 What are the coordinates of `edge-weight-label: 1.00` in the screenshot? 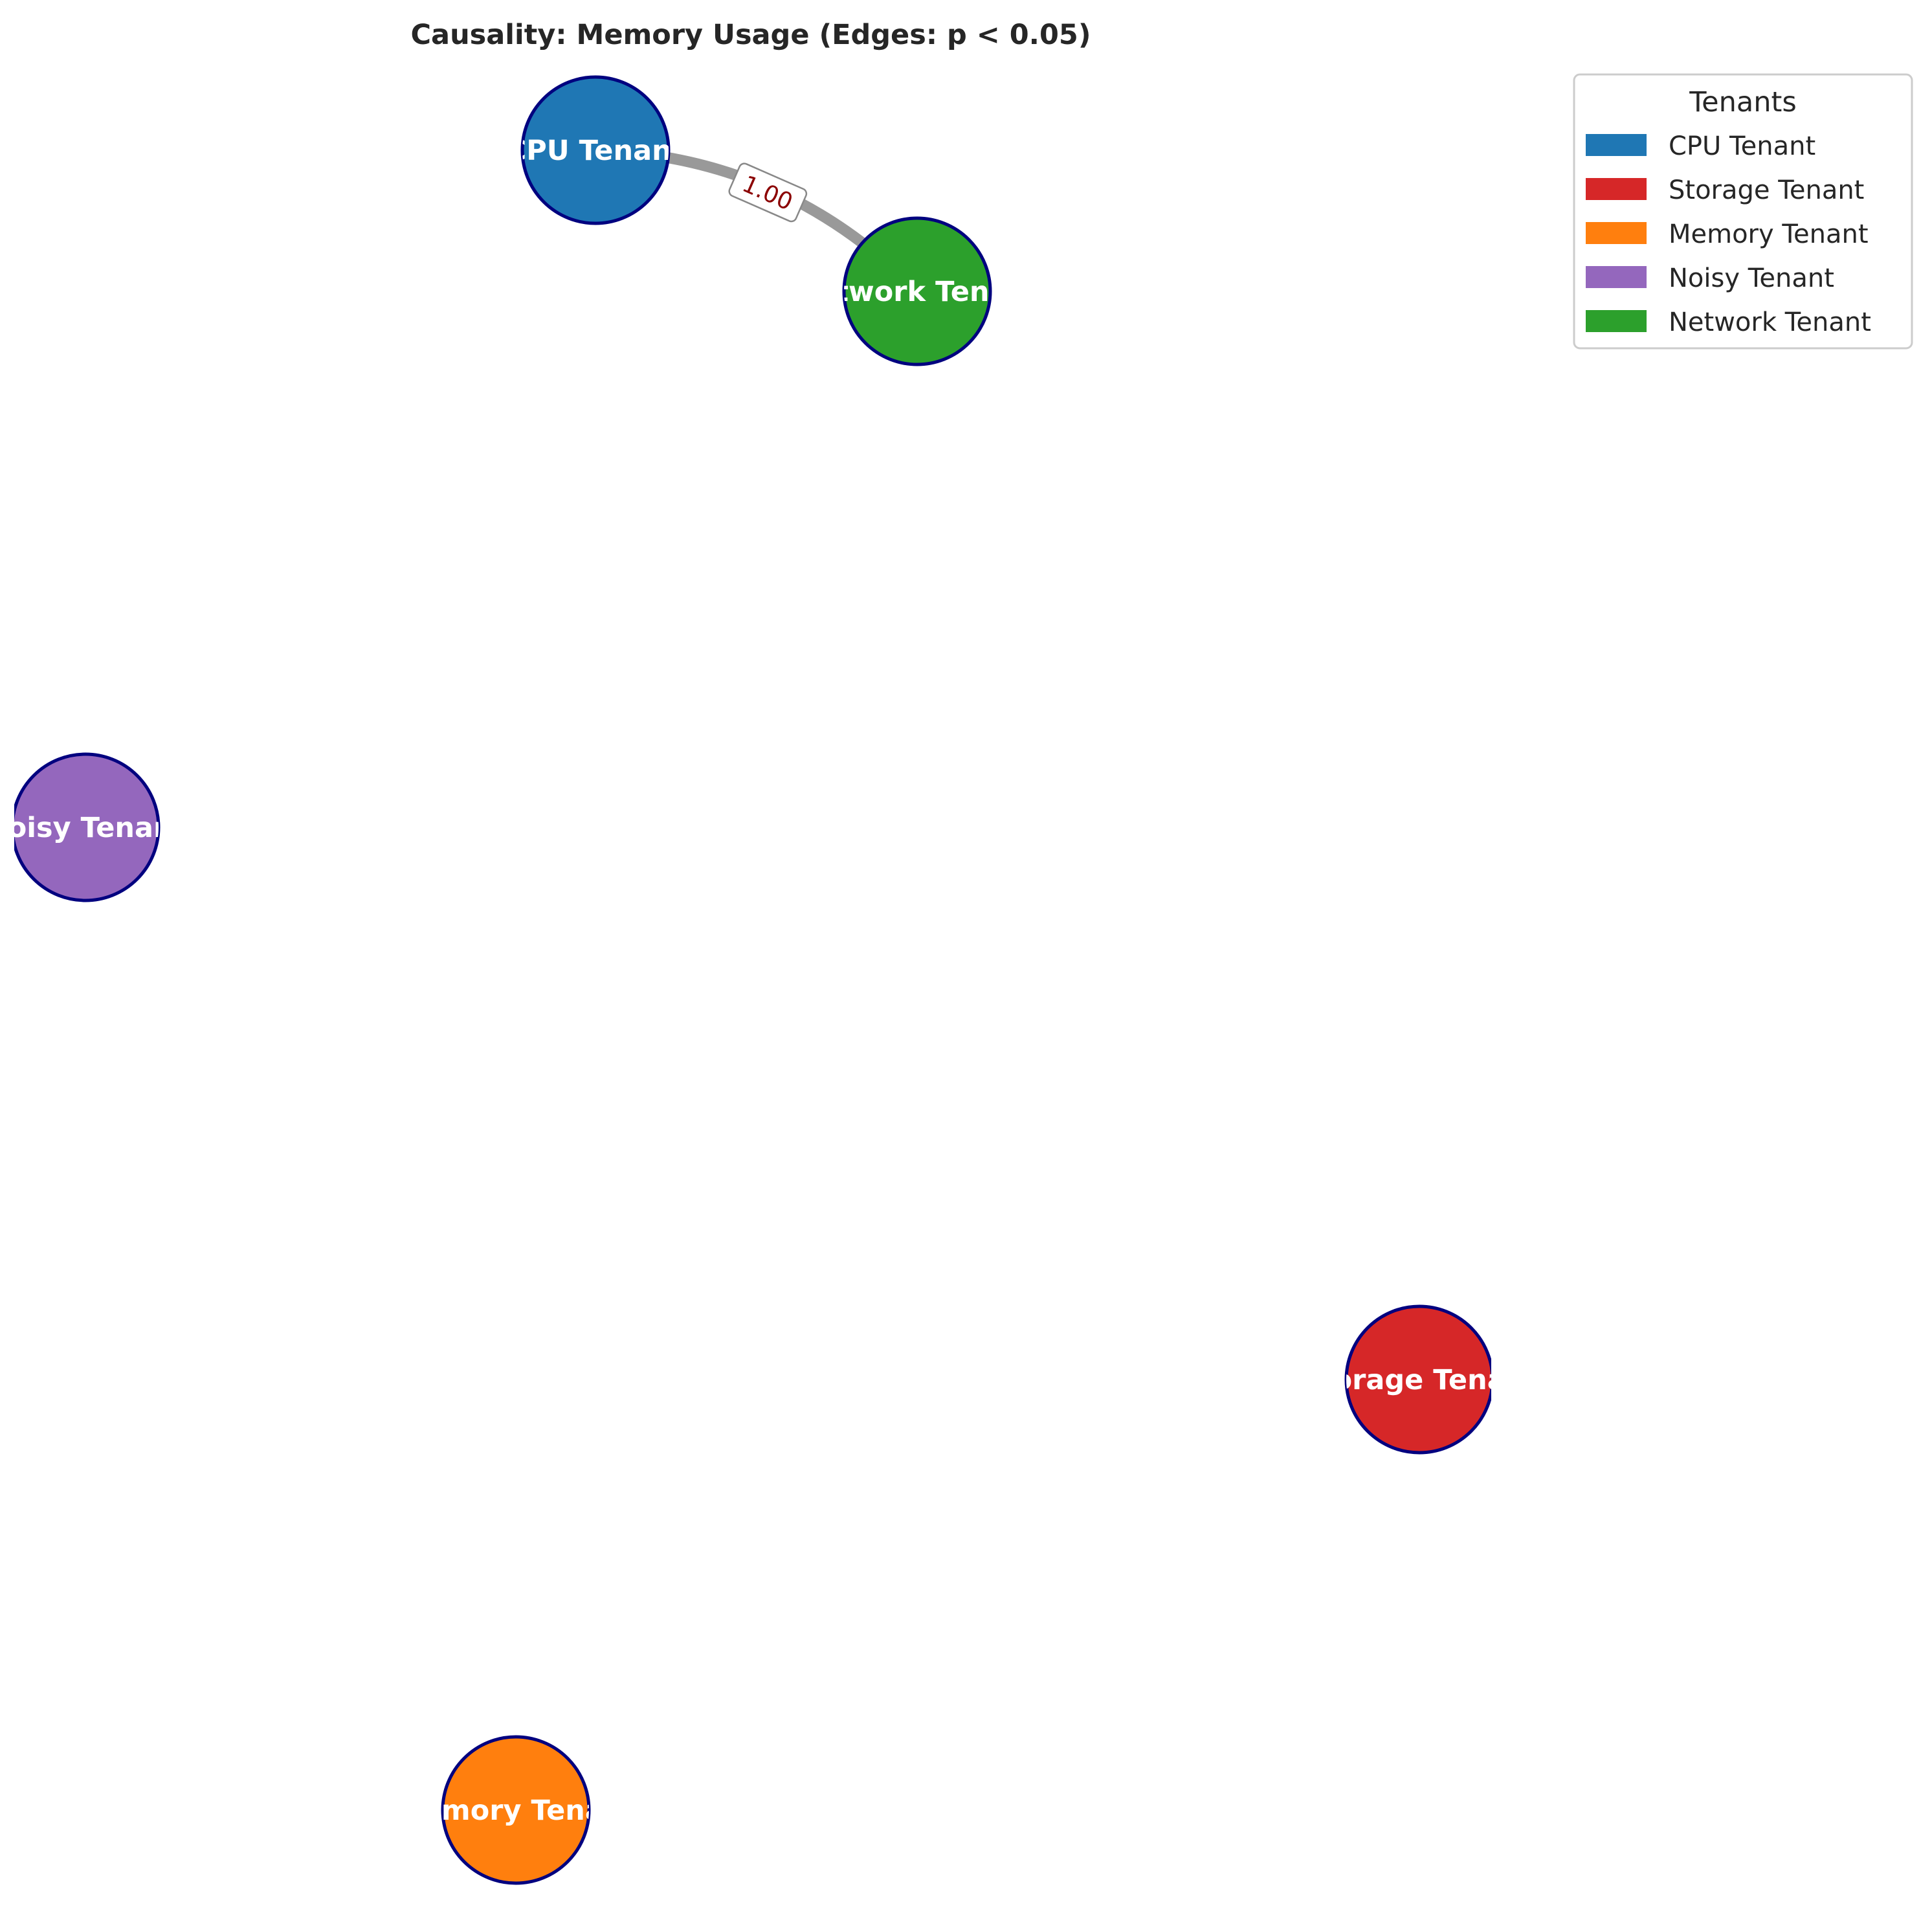 It's located at (768, 192).